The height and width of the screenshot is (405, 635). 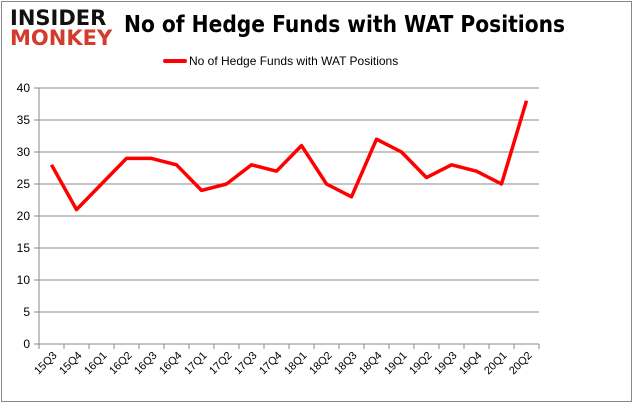 I want to click on legend: No of Hedge Funds with WAT Positions, so click(x=280, y=61).